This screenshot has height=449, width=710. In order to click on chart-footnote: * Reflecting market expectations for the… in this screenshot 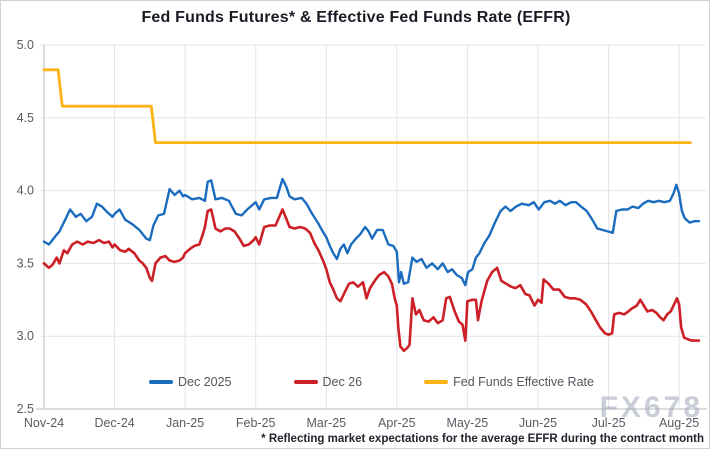, I will do `click(482, 439)`.